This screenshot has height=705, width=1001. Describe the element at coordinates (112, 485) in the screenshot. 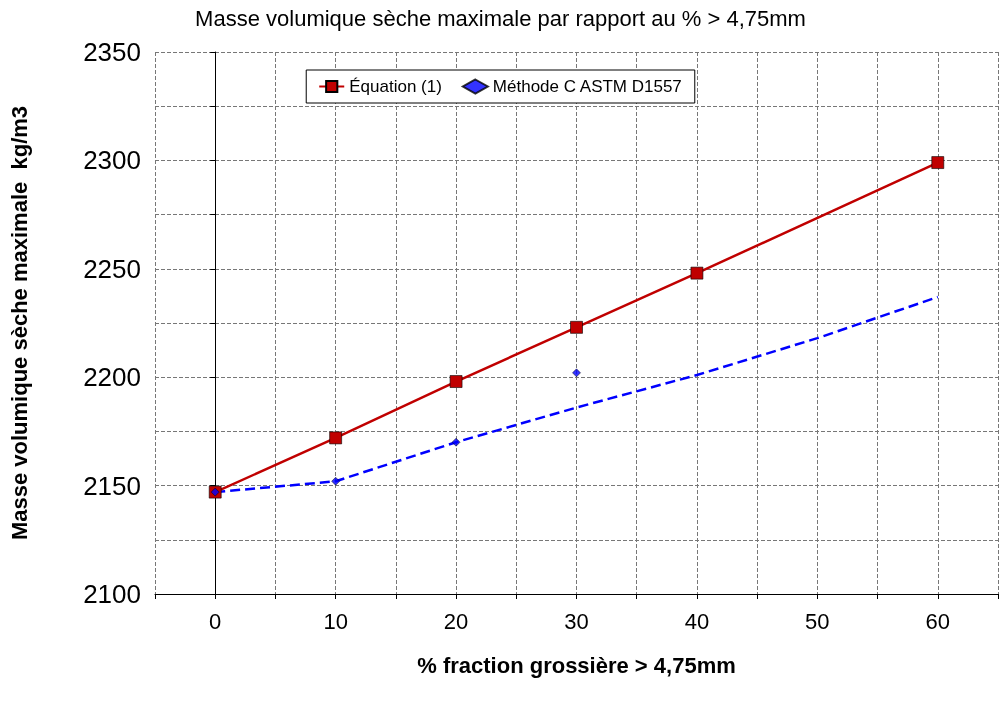

I see `y-tick-label: 2150` at that location.